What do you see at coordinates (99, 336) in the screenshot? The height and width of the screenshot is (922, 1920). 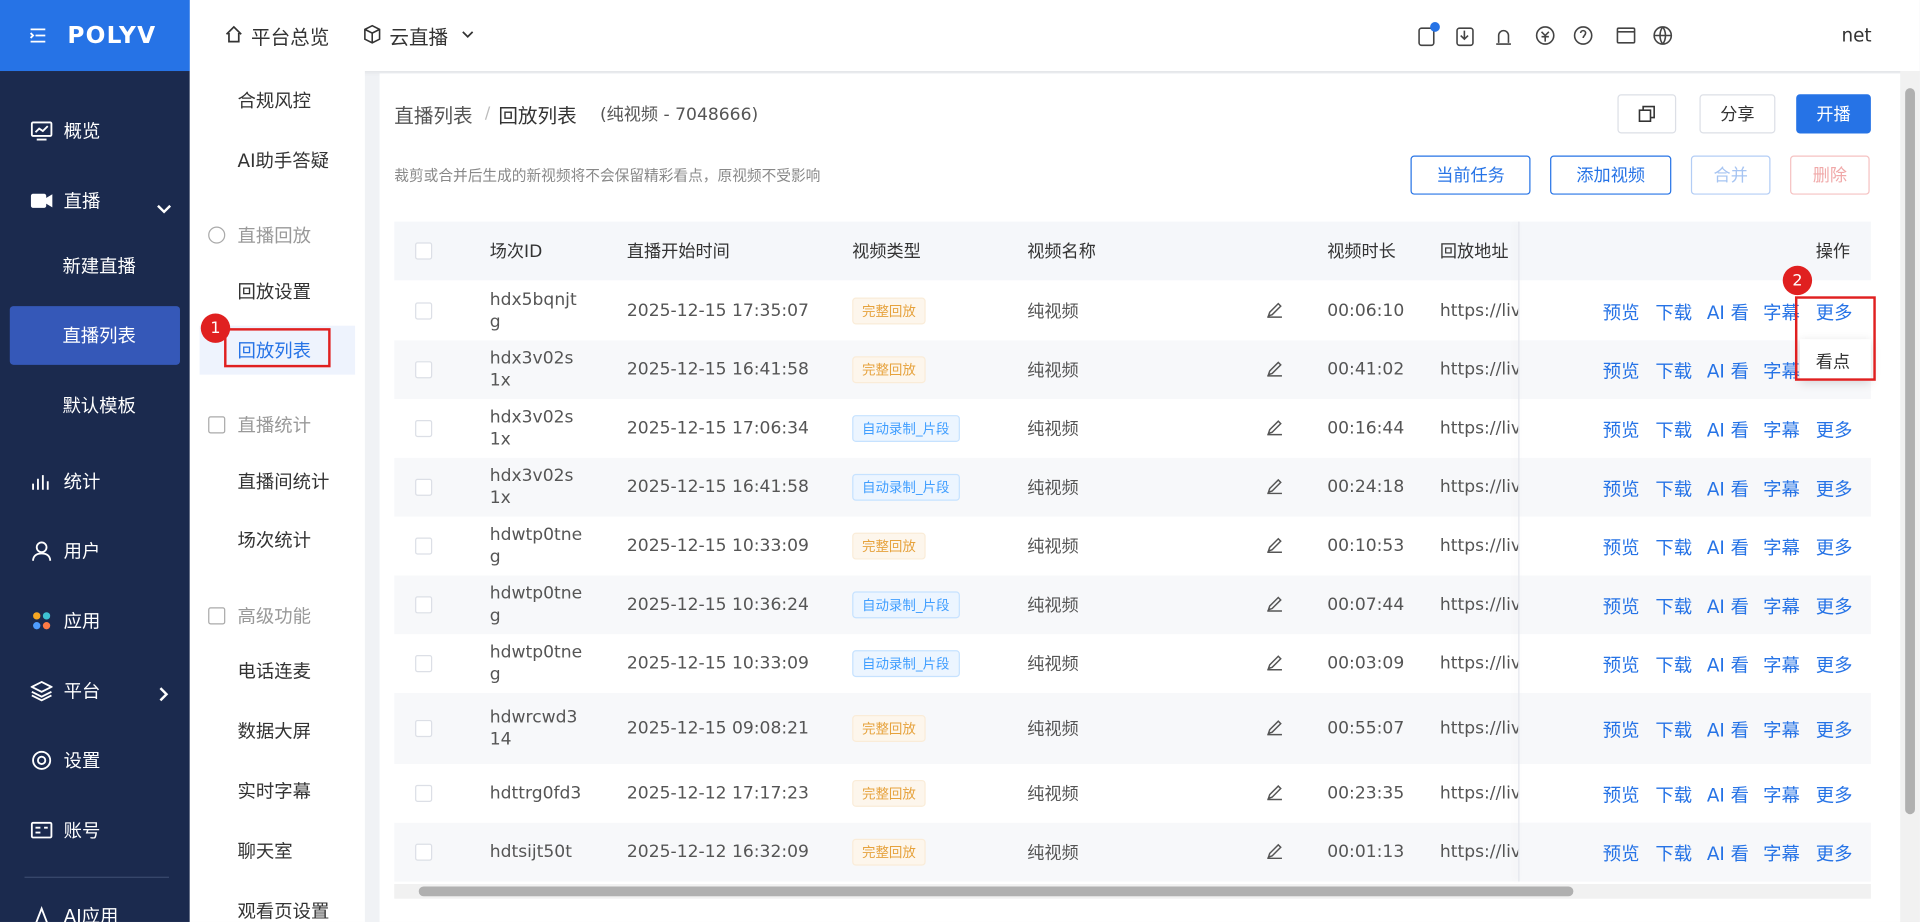 I see `sidebar-item: 直播列表` at bounding box center [99, 336].